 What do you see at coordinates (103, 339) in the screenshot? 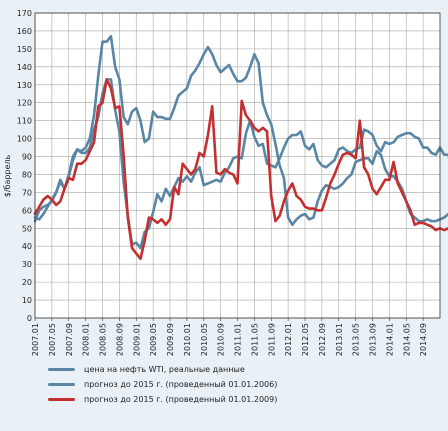
I see `x-tick-label: 2008.05` at bounding box center [103, 339].